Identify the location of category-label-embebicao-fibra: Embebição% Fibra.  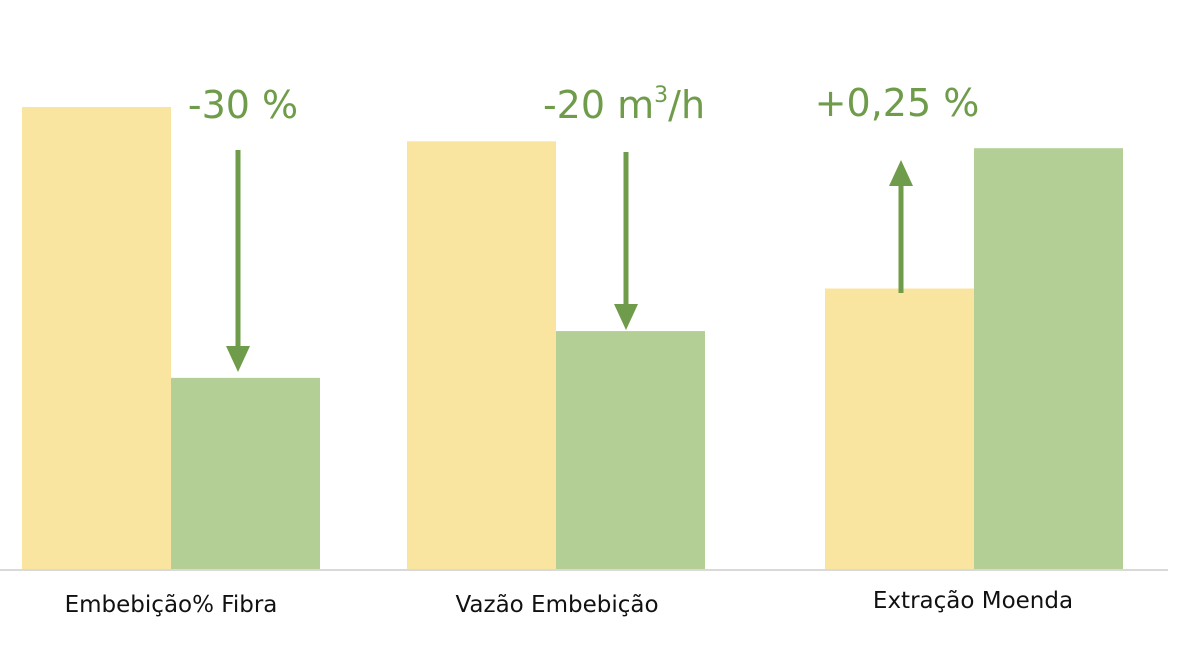
(171, 605).